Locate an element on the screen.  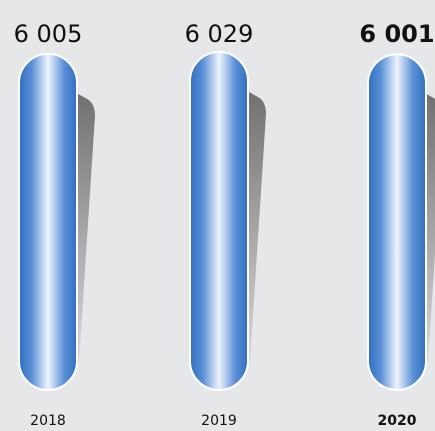
value-label-2019: 6 029 is located at coordinates (219, 34).